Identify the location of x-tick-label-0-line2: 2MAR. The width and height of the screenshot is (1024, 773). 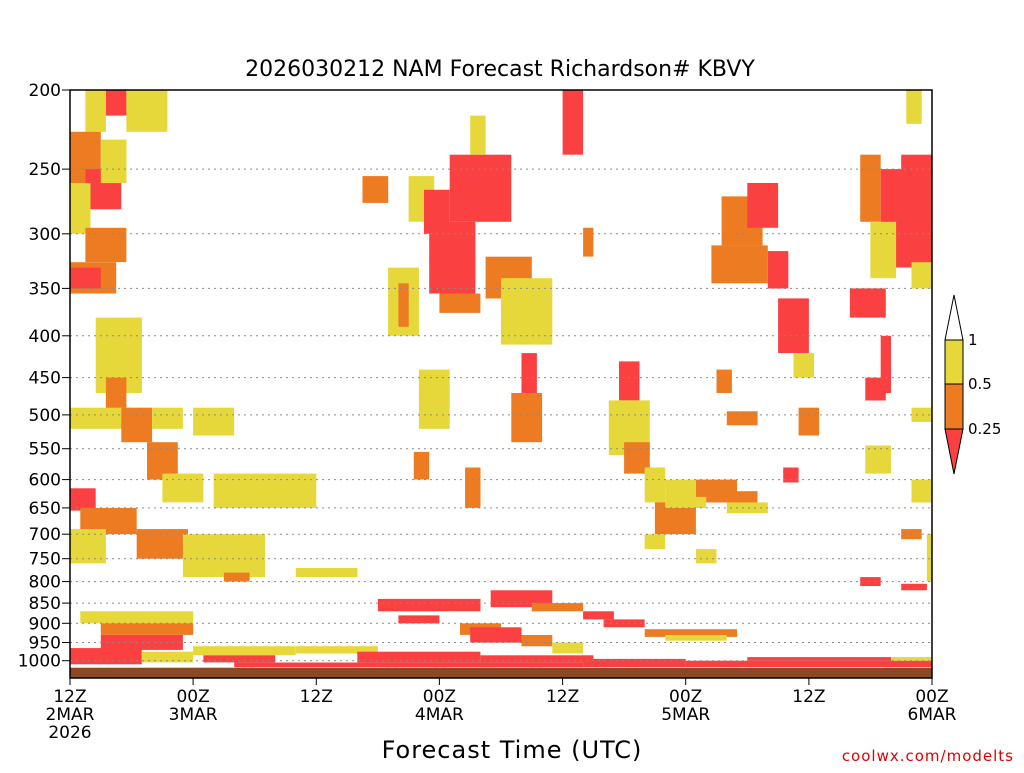
(70, 715).